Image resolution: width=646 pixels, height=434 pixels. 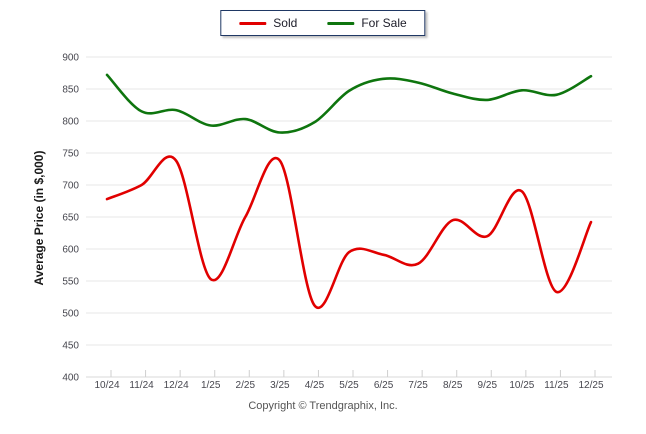 What do you see at coordinates (70, 90) in the screenshot?
I see `y-tick-label: 850` at bounding box center [70, 90].